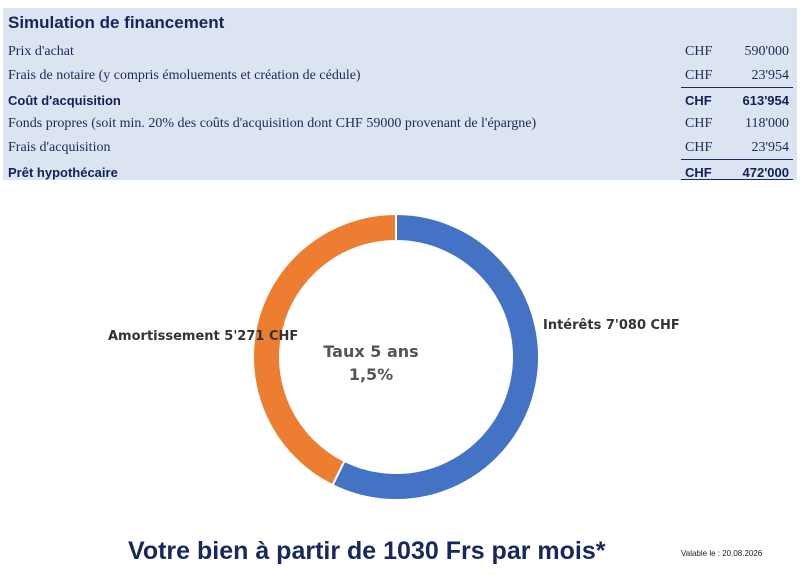 The image size is (804, 586). I want to click on row-mortgage-loan: Prêt hypothécaire CHF 472'000, so click(400, 170).